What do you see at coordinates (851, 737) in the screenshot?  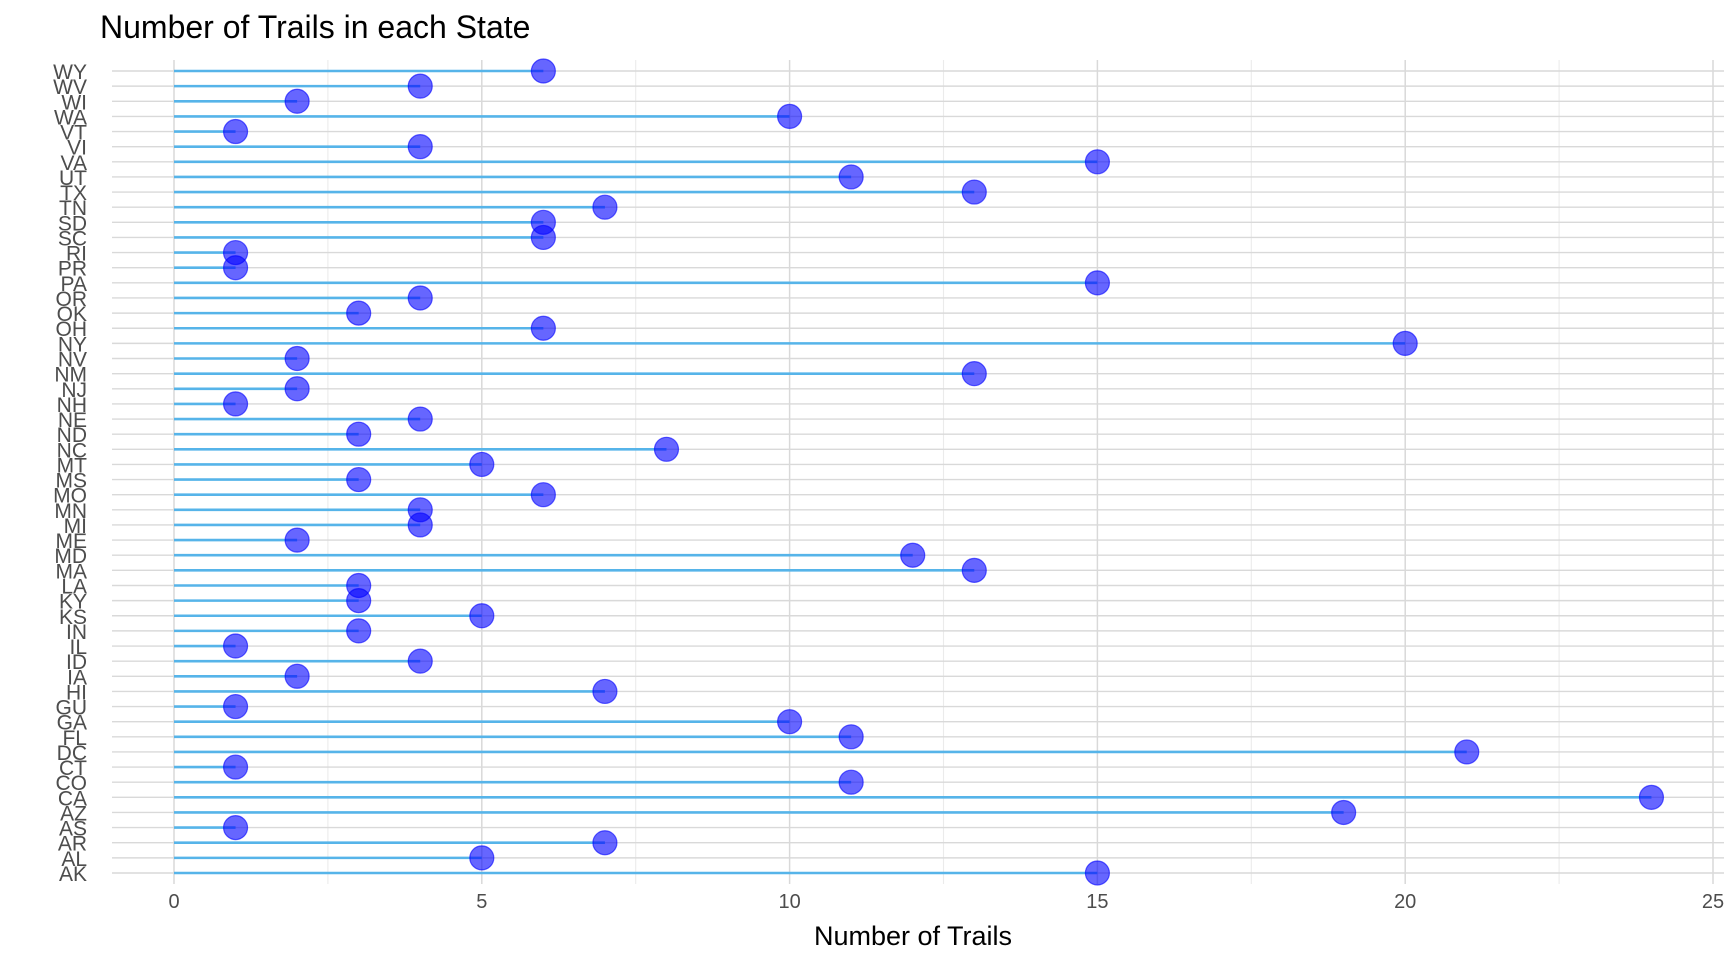 I see `point-fl` at bounding box center [851, 737].